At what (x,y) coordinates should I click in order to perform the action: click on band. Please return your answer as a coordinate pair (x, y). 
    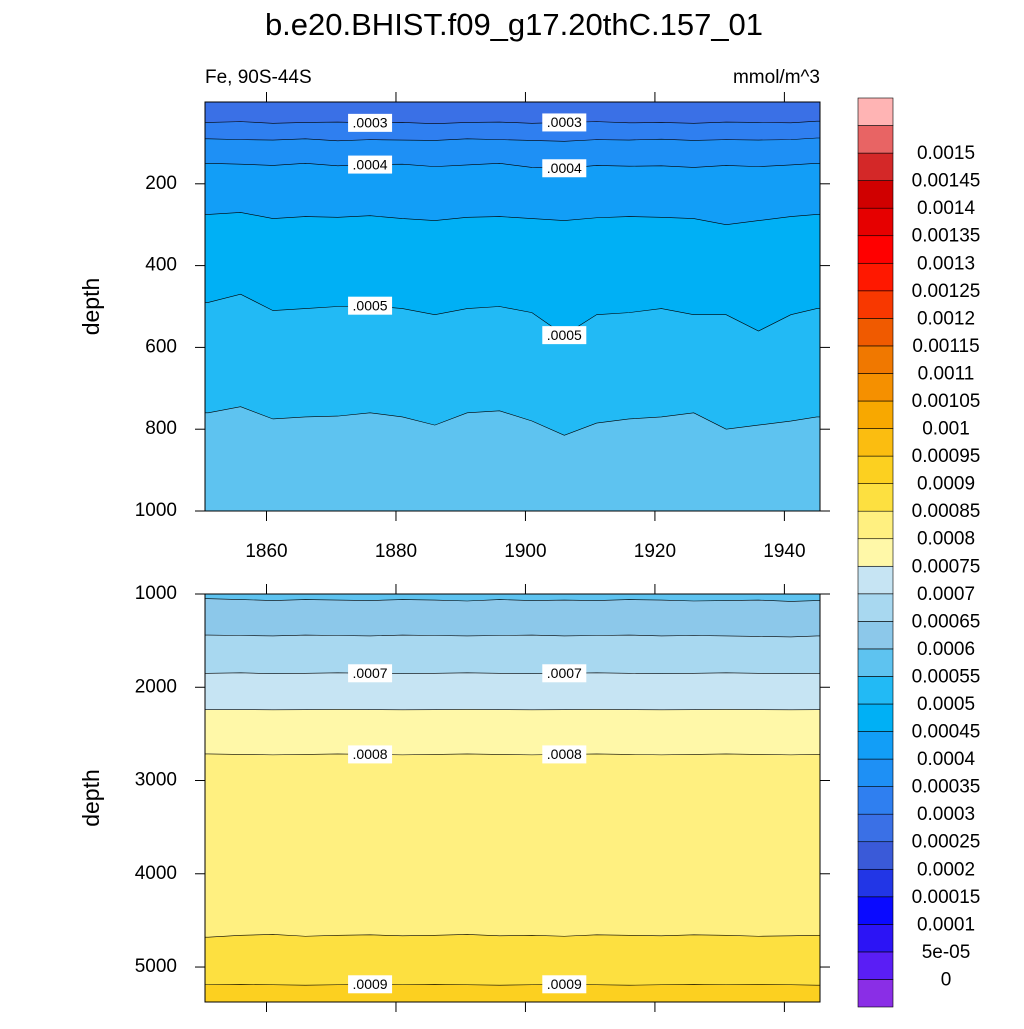
    Looking at the image, I should click on (512, 993).